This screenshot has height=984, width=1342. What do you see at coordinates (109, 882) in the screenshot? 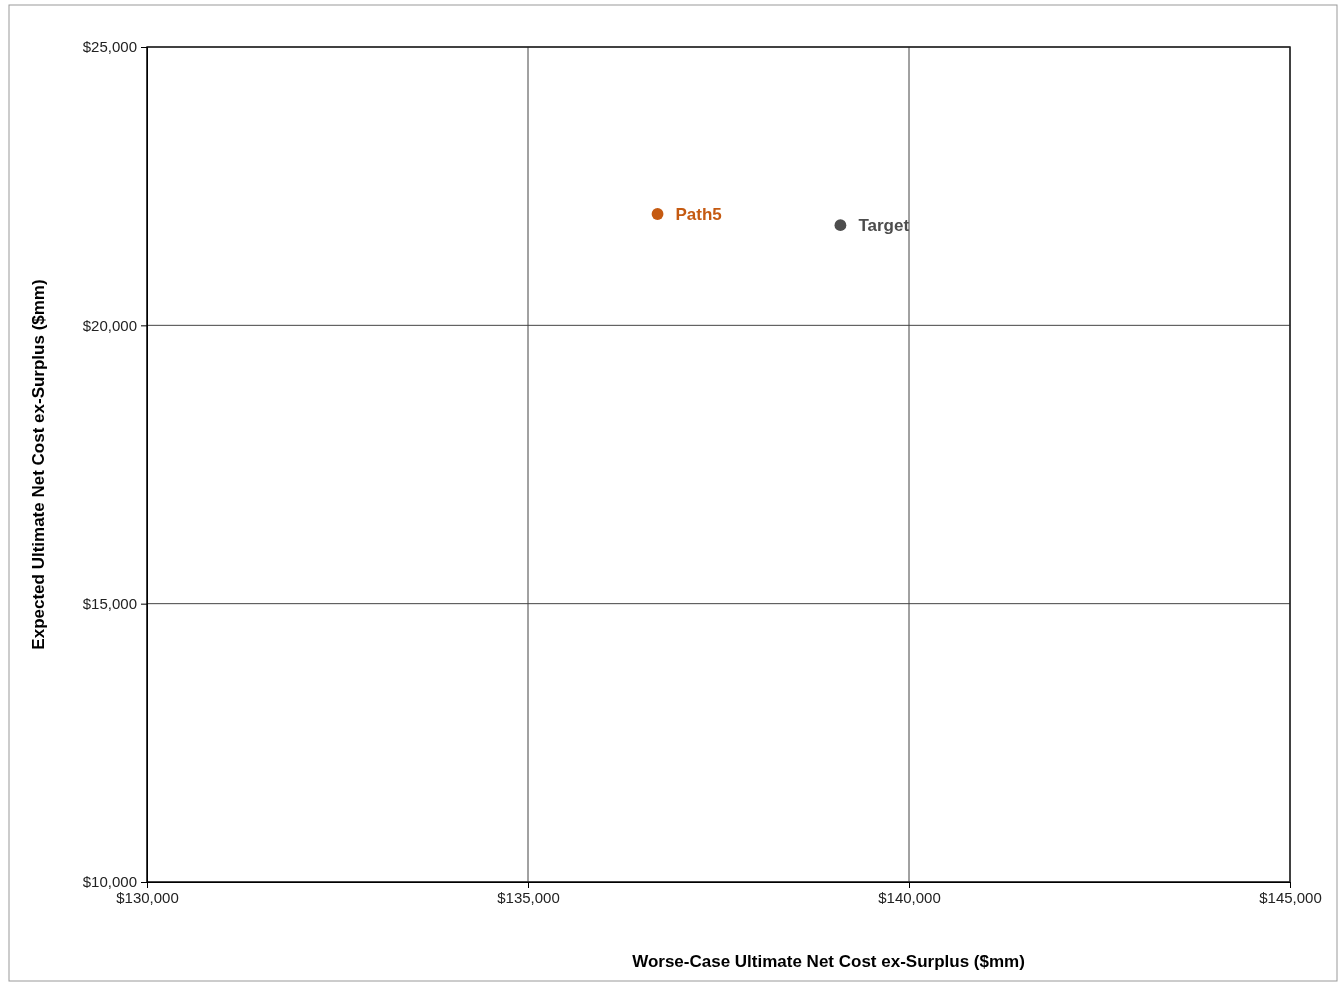
I see `y-tick-label: $10,000` at bounding box center [109, 882].